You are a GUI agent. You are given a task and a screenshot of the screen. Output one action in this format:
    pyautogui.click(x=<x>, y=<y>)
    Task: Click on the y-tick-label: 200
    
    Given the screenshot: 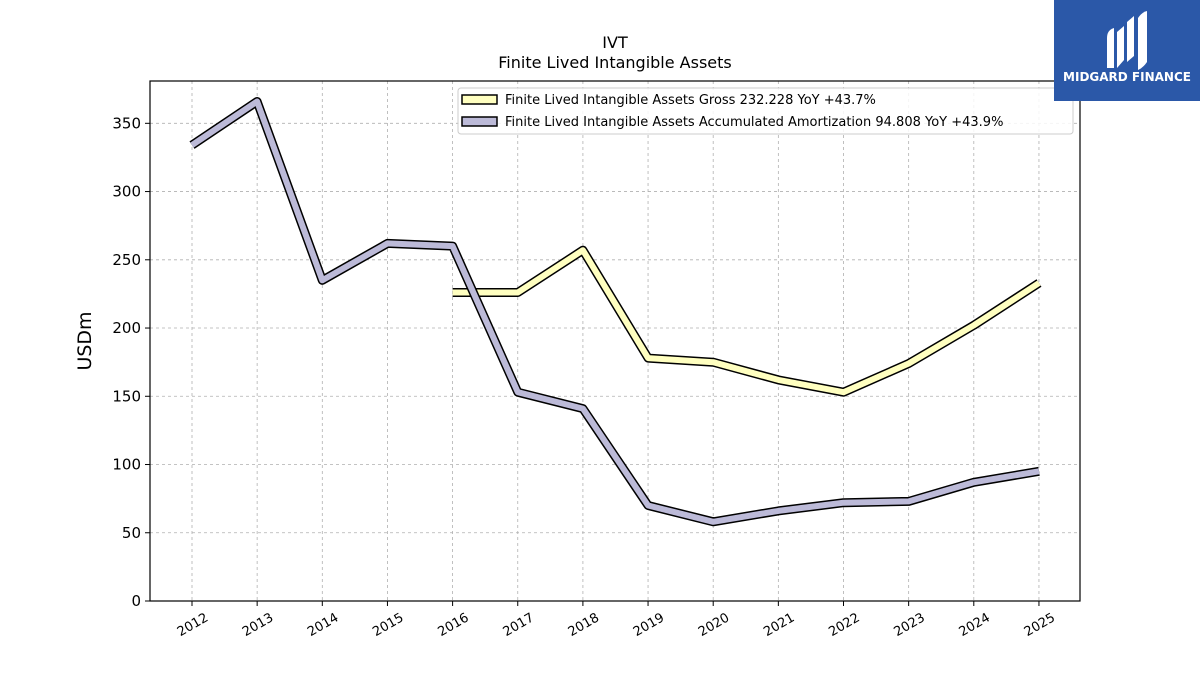 What is the action you would take?
    pyautogui.click(x=126, y=328)
    